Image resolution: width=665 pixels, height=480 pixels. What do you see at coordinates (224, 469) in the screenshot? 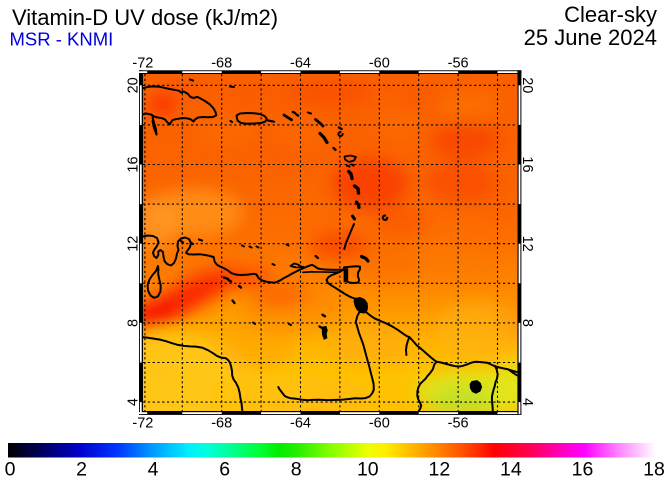
I see `svg-text: 6` at bounding box center [224, 469].